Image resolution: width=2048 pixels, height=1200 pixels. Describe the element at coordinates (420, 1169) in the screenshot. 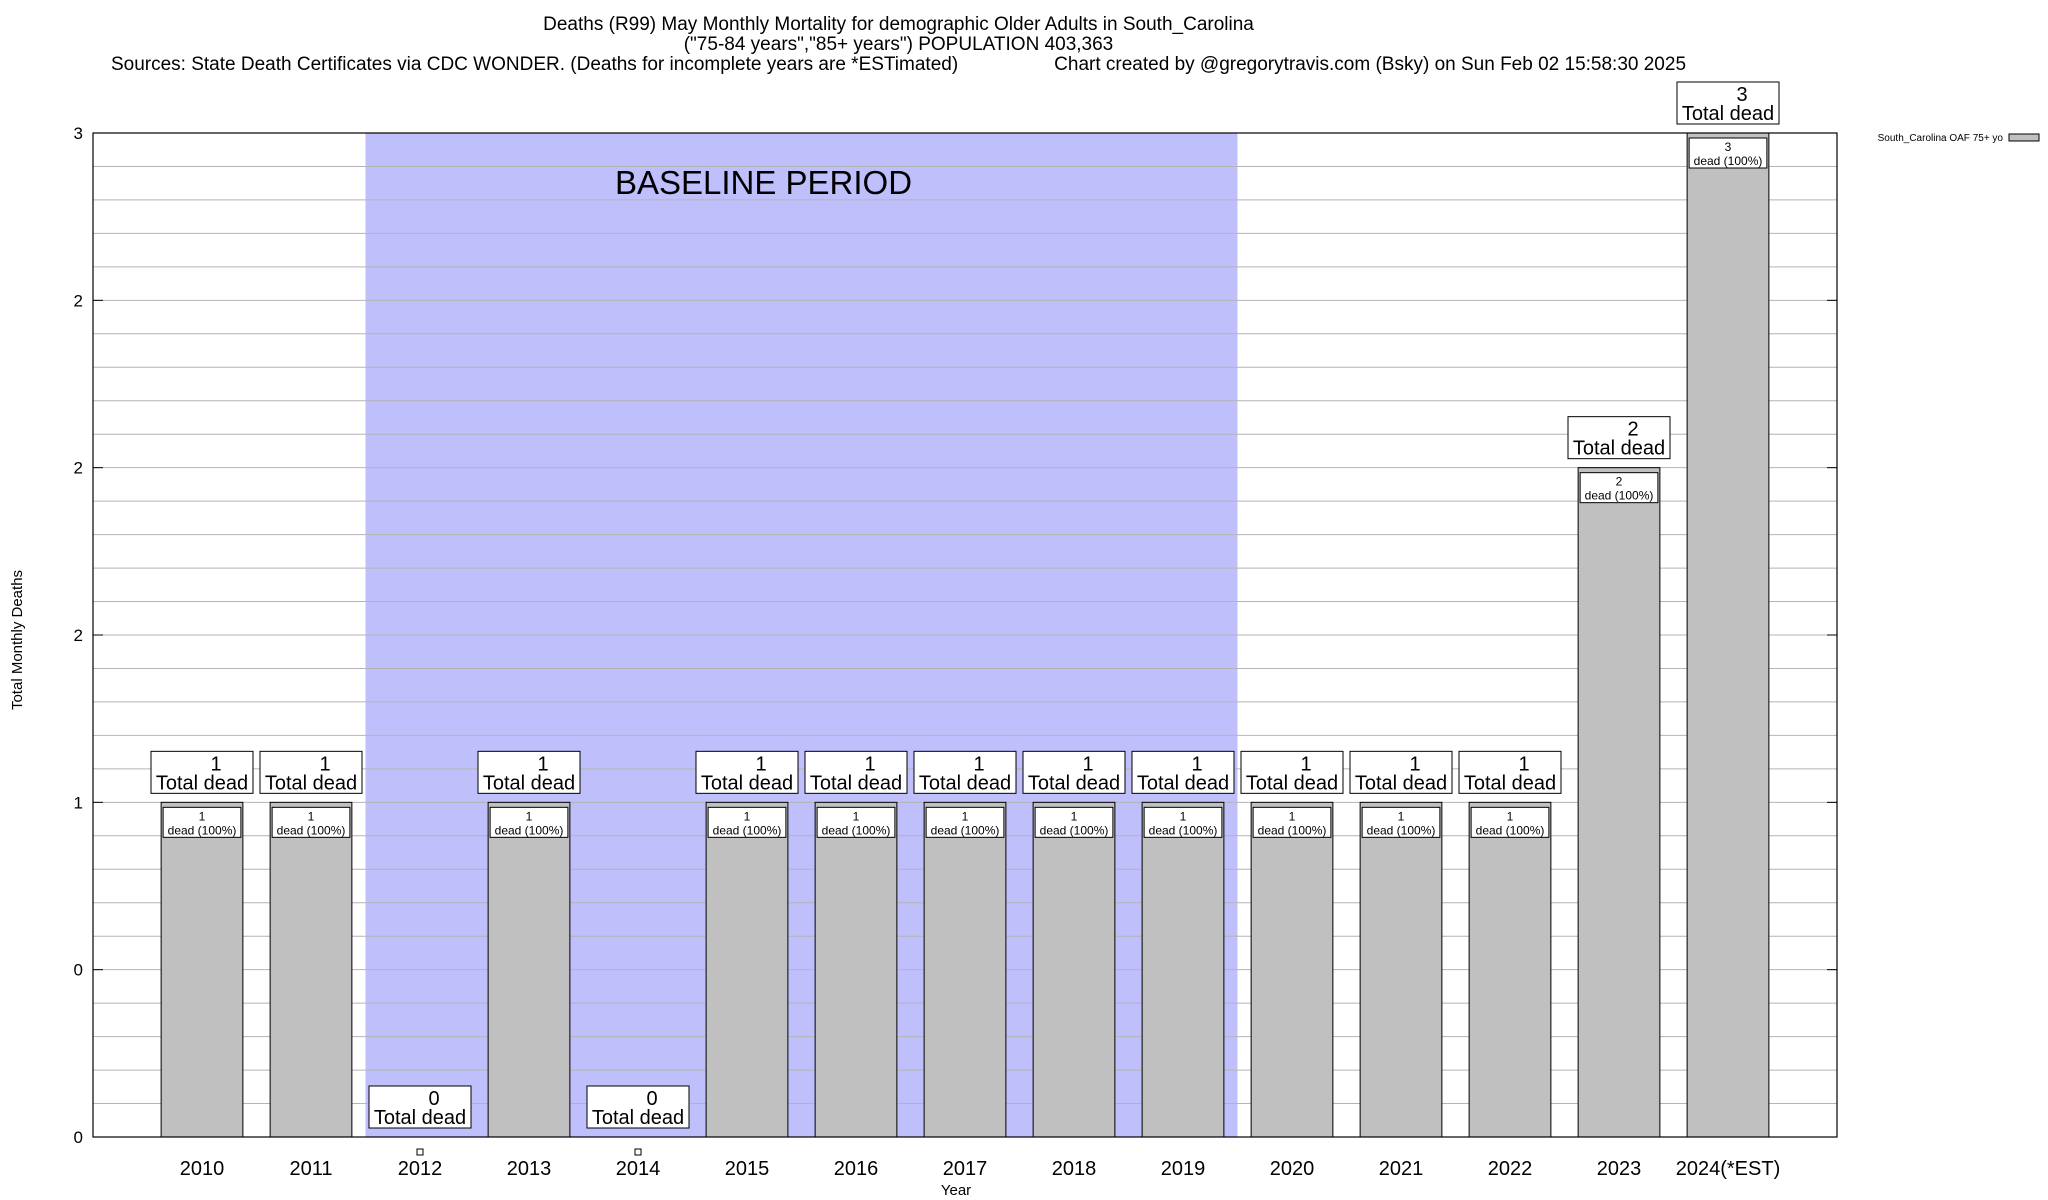

I see `x-tick-label: 2012` at that location.